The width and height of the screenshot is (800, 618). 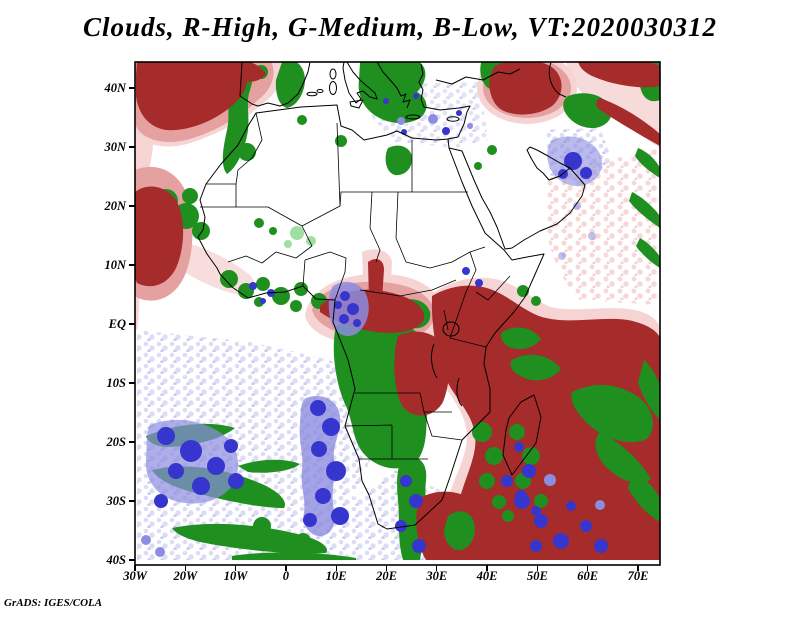 What do you see at coordinates (115, 206) in the screenshot?
I see `lat-tick-label: 20N` at bounding box center [115, 206].